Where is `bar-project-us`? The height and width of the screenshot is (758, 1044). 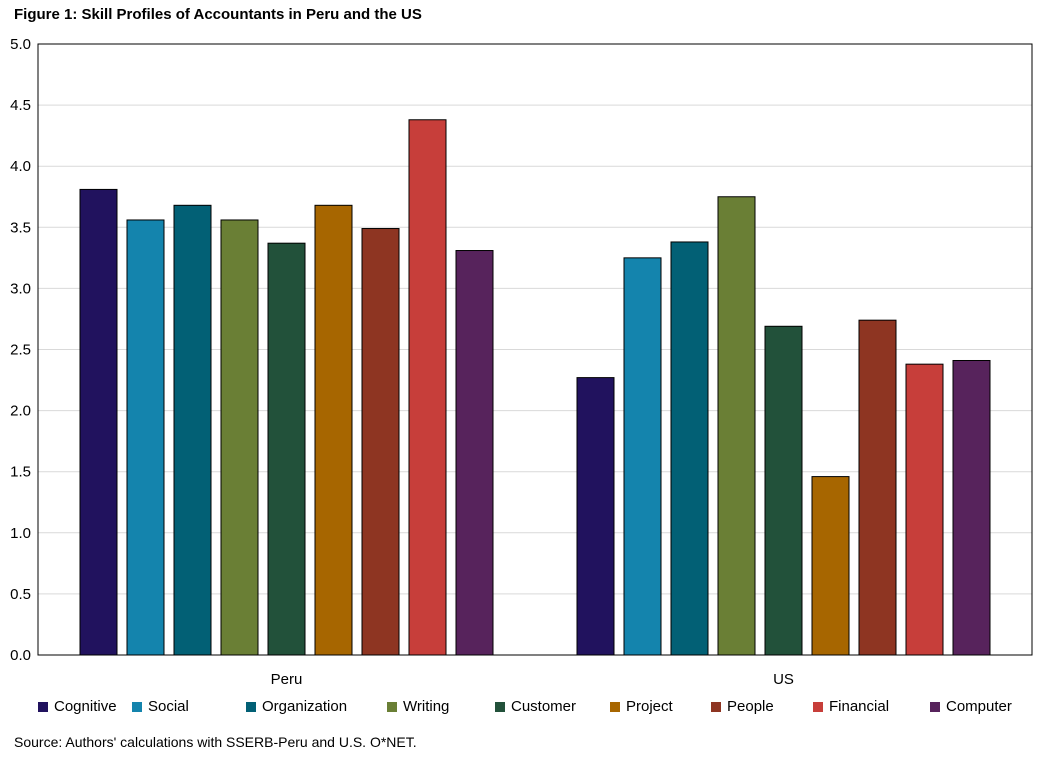
bar-project-us is located at coordinates (830, 566).